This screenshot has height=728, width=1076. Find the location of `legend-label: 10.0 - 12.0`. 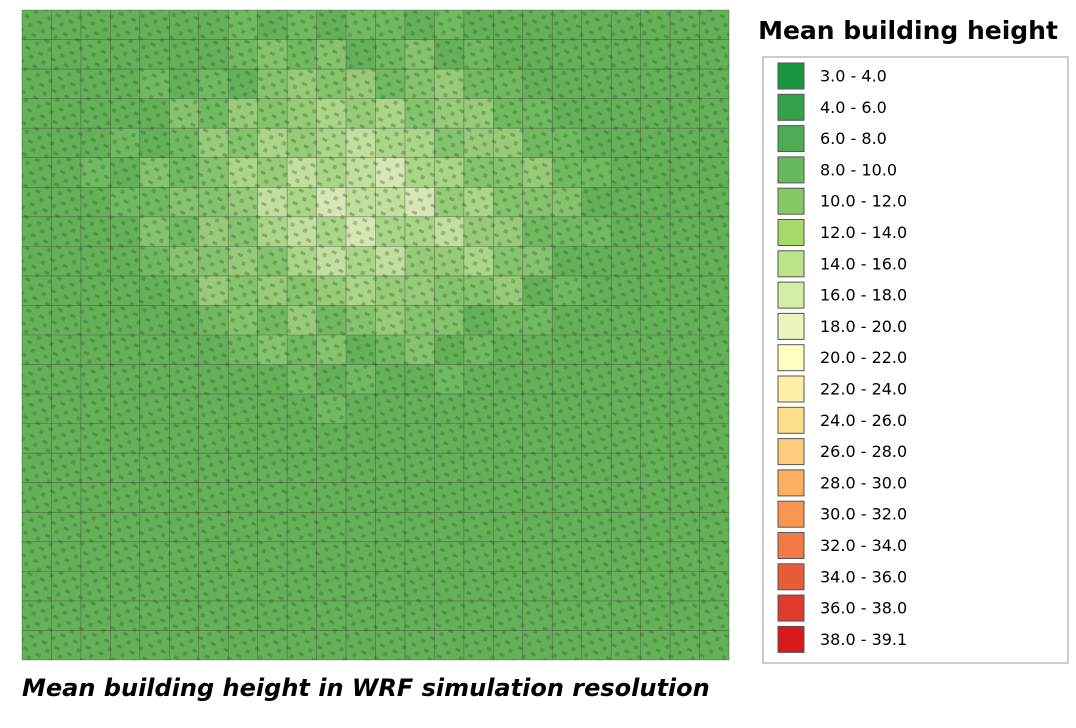

legend-label: 10.0 - 12.0 is located at coordinates (863, 201).